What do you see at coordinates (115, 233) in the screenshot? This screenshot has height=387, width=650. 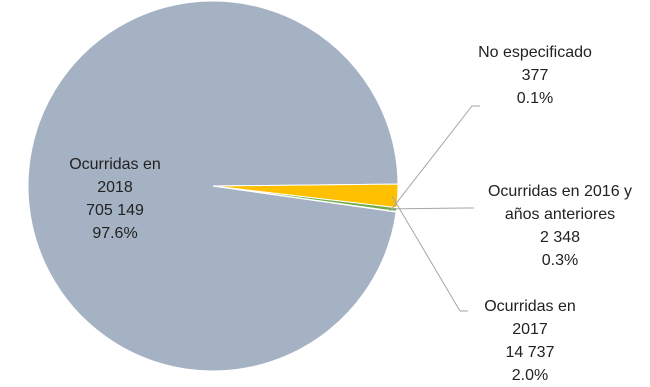 I see `slice-percent-2018: 97.6%` at bounding box center [115, 233].